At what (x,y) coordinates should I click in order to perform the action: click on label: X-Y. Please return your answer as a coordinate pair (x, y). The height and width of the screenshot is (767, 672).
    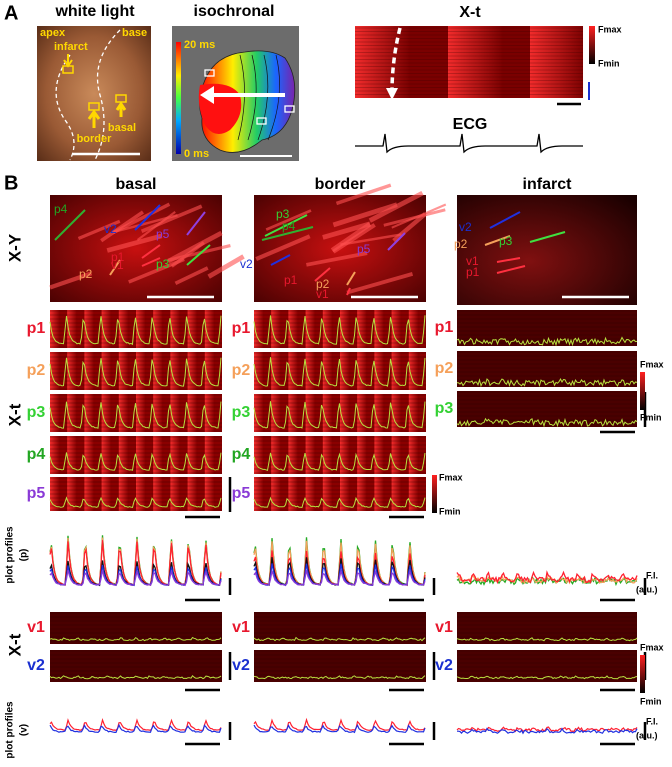
    Looking at the image, I should click on (14, 247).